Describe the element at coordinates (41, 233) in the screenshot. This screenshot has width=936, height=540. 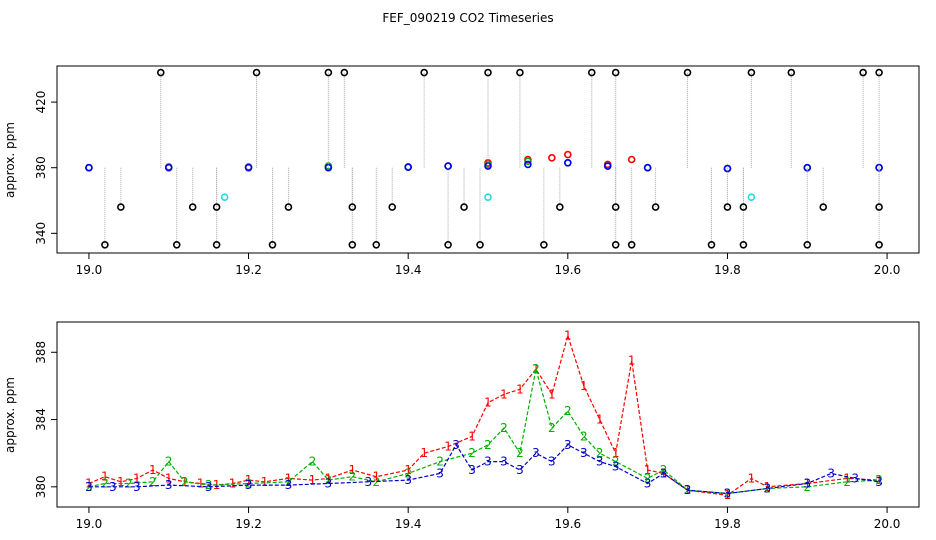
I see `y-tick-label: 340` at that location.